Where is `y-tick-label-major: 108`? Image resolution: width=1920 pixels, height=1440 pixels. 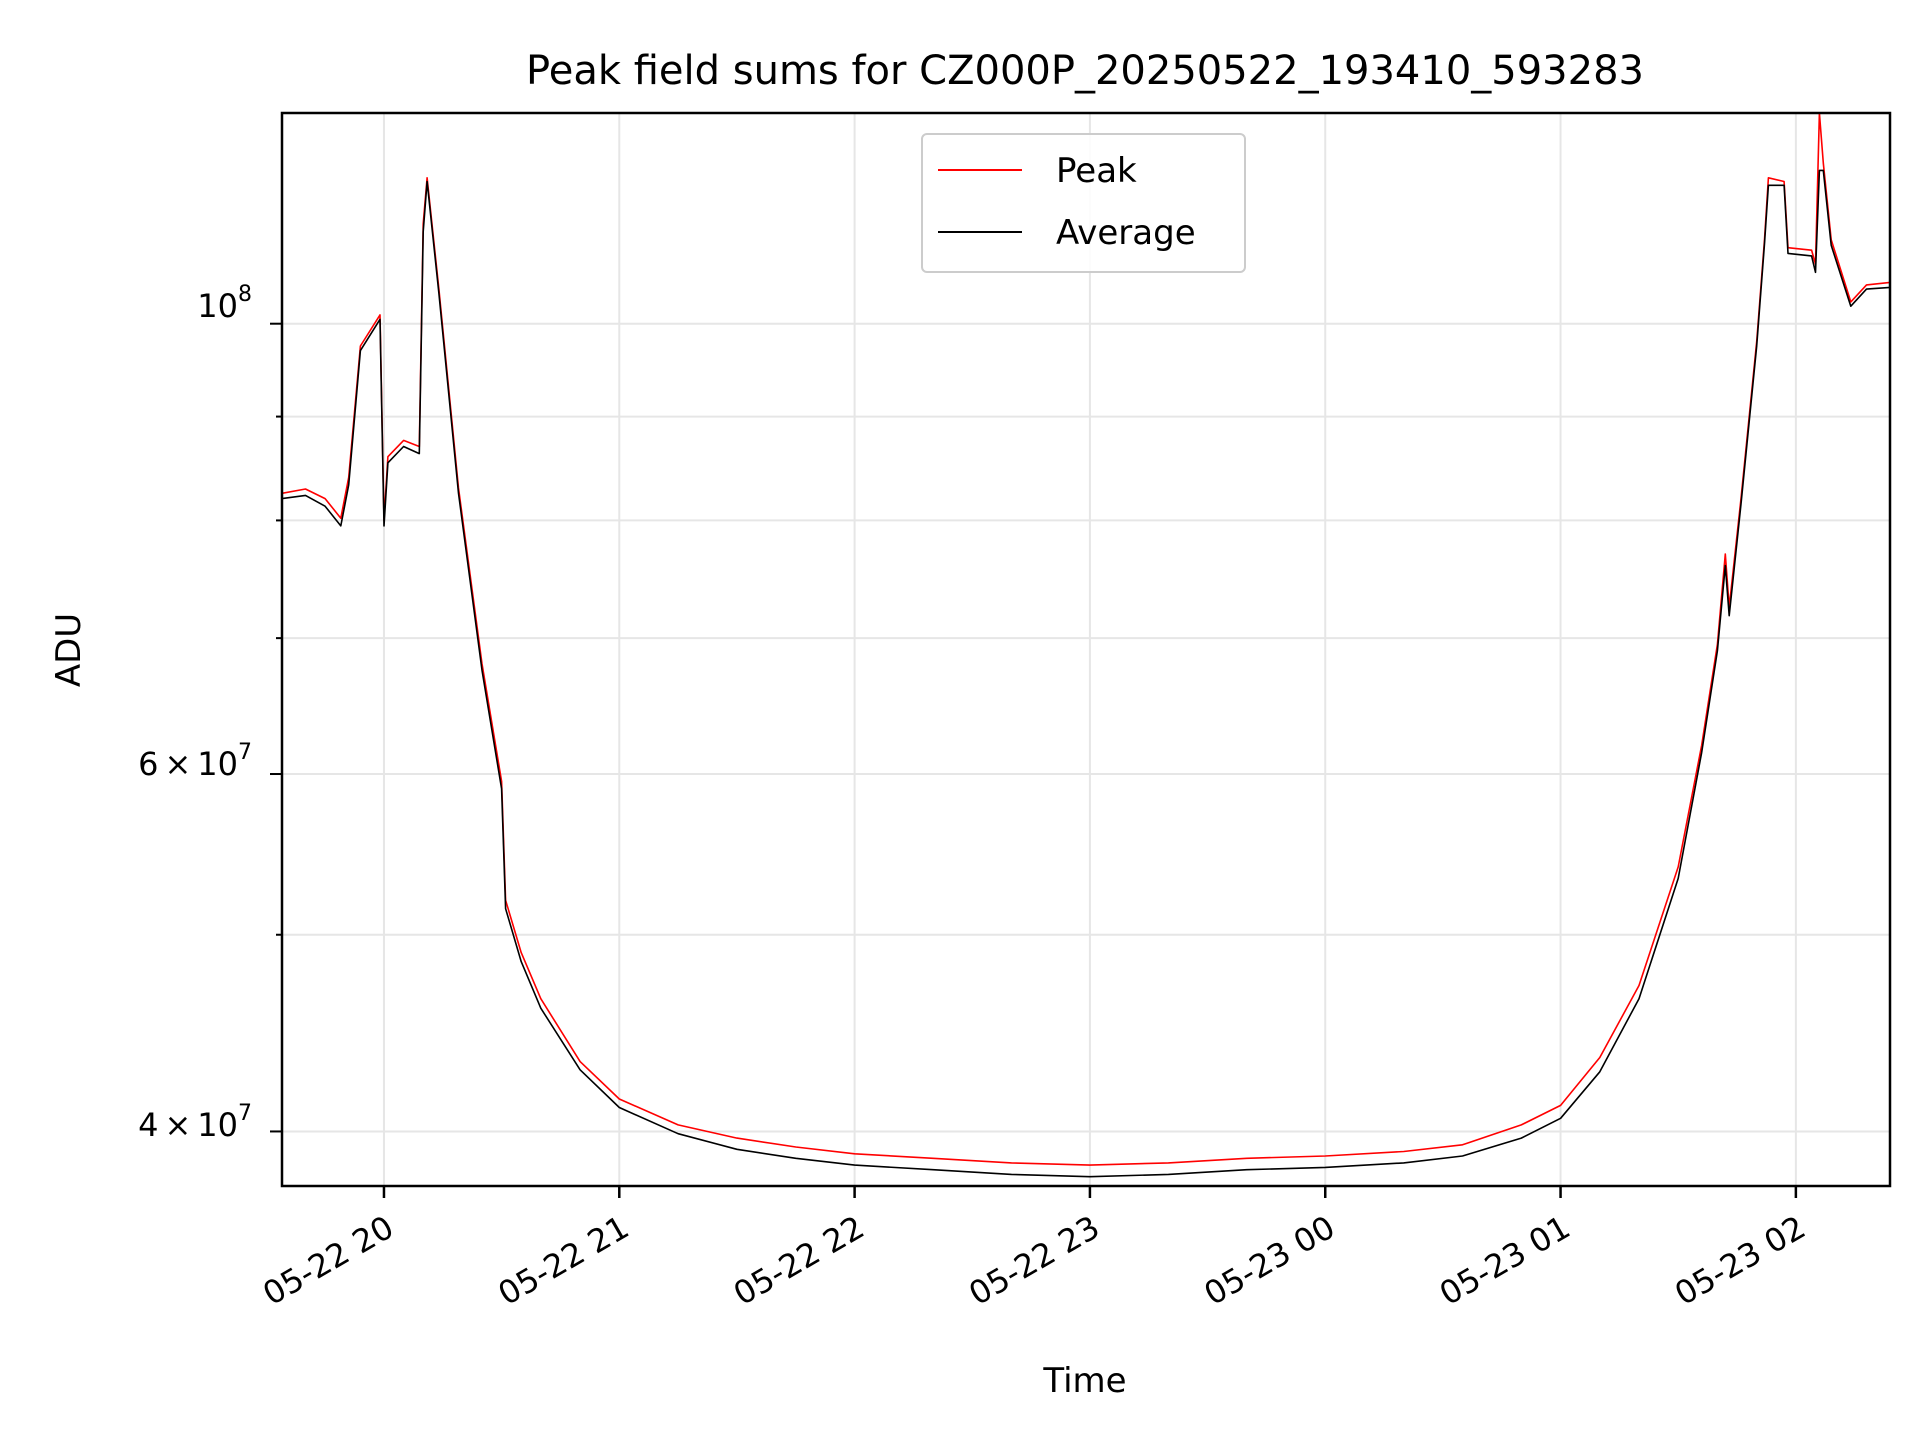
y-tick-label-major: 108 is located at coordinates (224, 303).